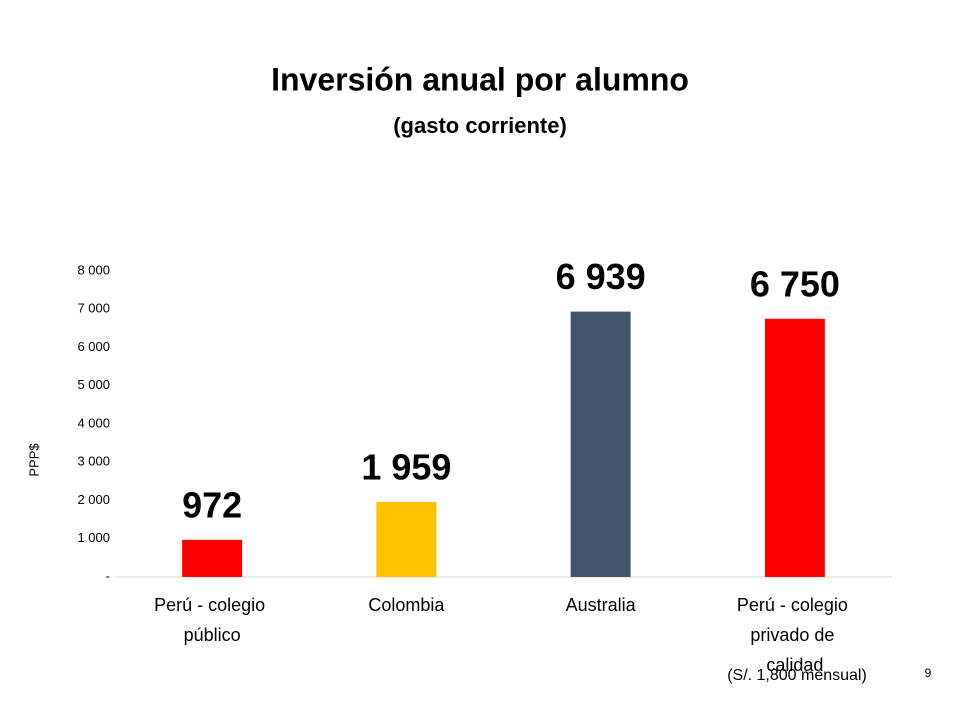 The width and height of the screenshot is (960, 720). What do you see at coordinates (93, 346) in the screenshot?
I see `y-tick-label: 6 000` at bounding box center [93, 346].